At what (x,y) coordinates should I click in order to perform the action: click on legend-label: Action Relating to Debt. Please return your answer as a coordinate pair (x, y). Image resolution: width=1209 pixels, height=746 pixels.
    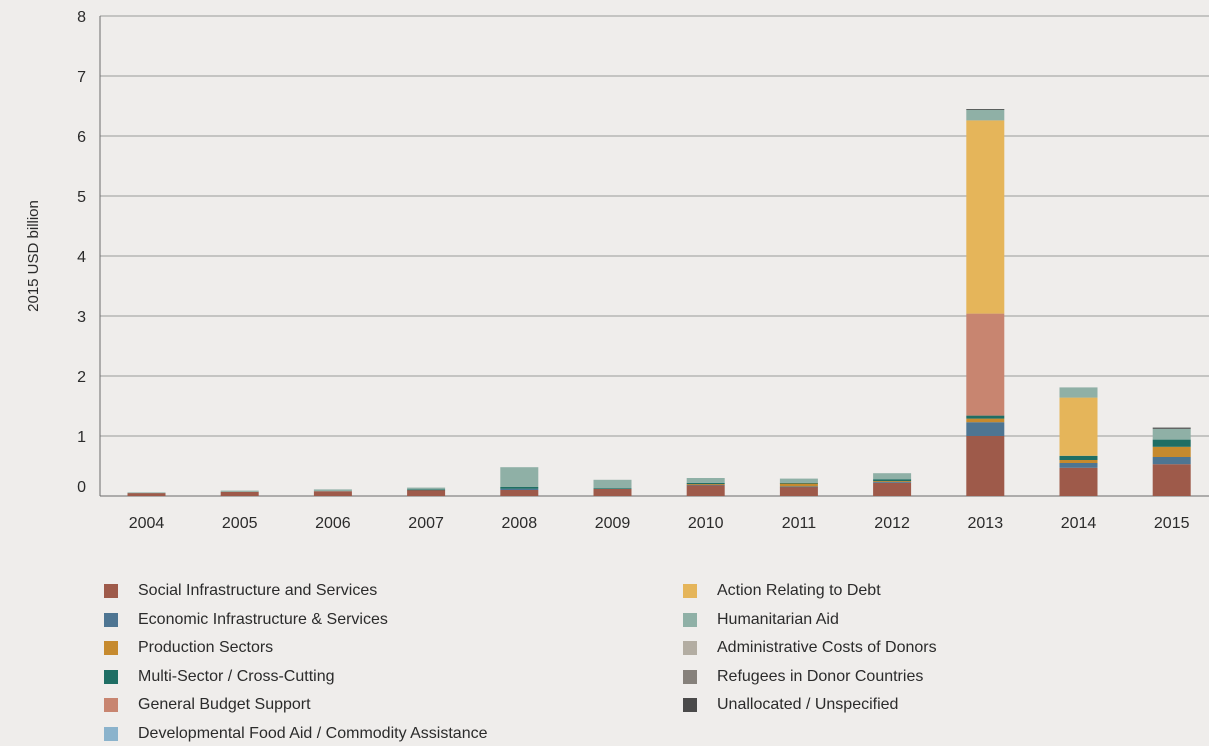
    Looking at the image, I should click on (799, 590).